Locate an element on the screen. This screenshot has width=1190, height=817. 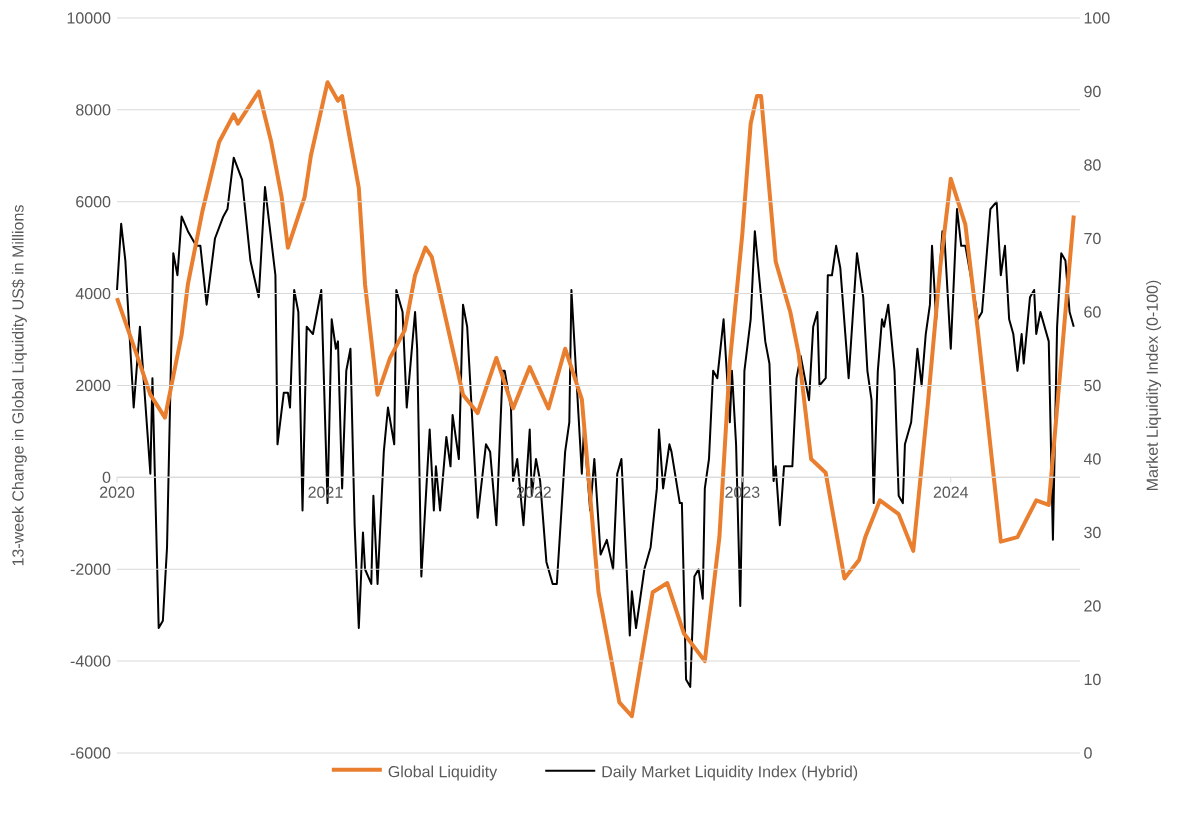
y-tick-label: -6000 is located at coordinates (90, 753).